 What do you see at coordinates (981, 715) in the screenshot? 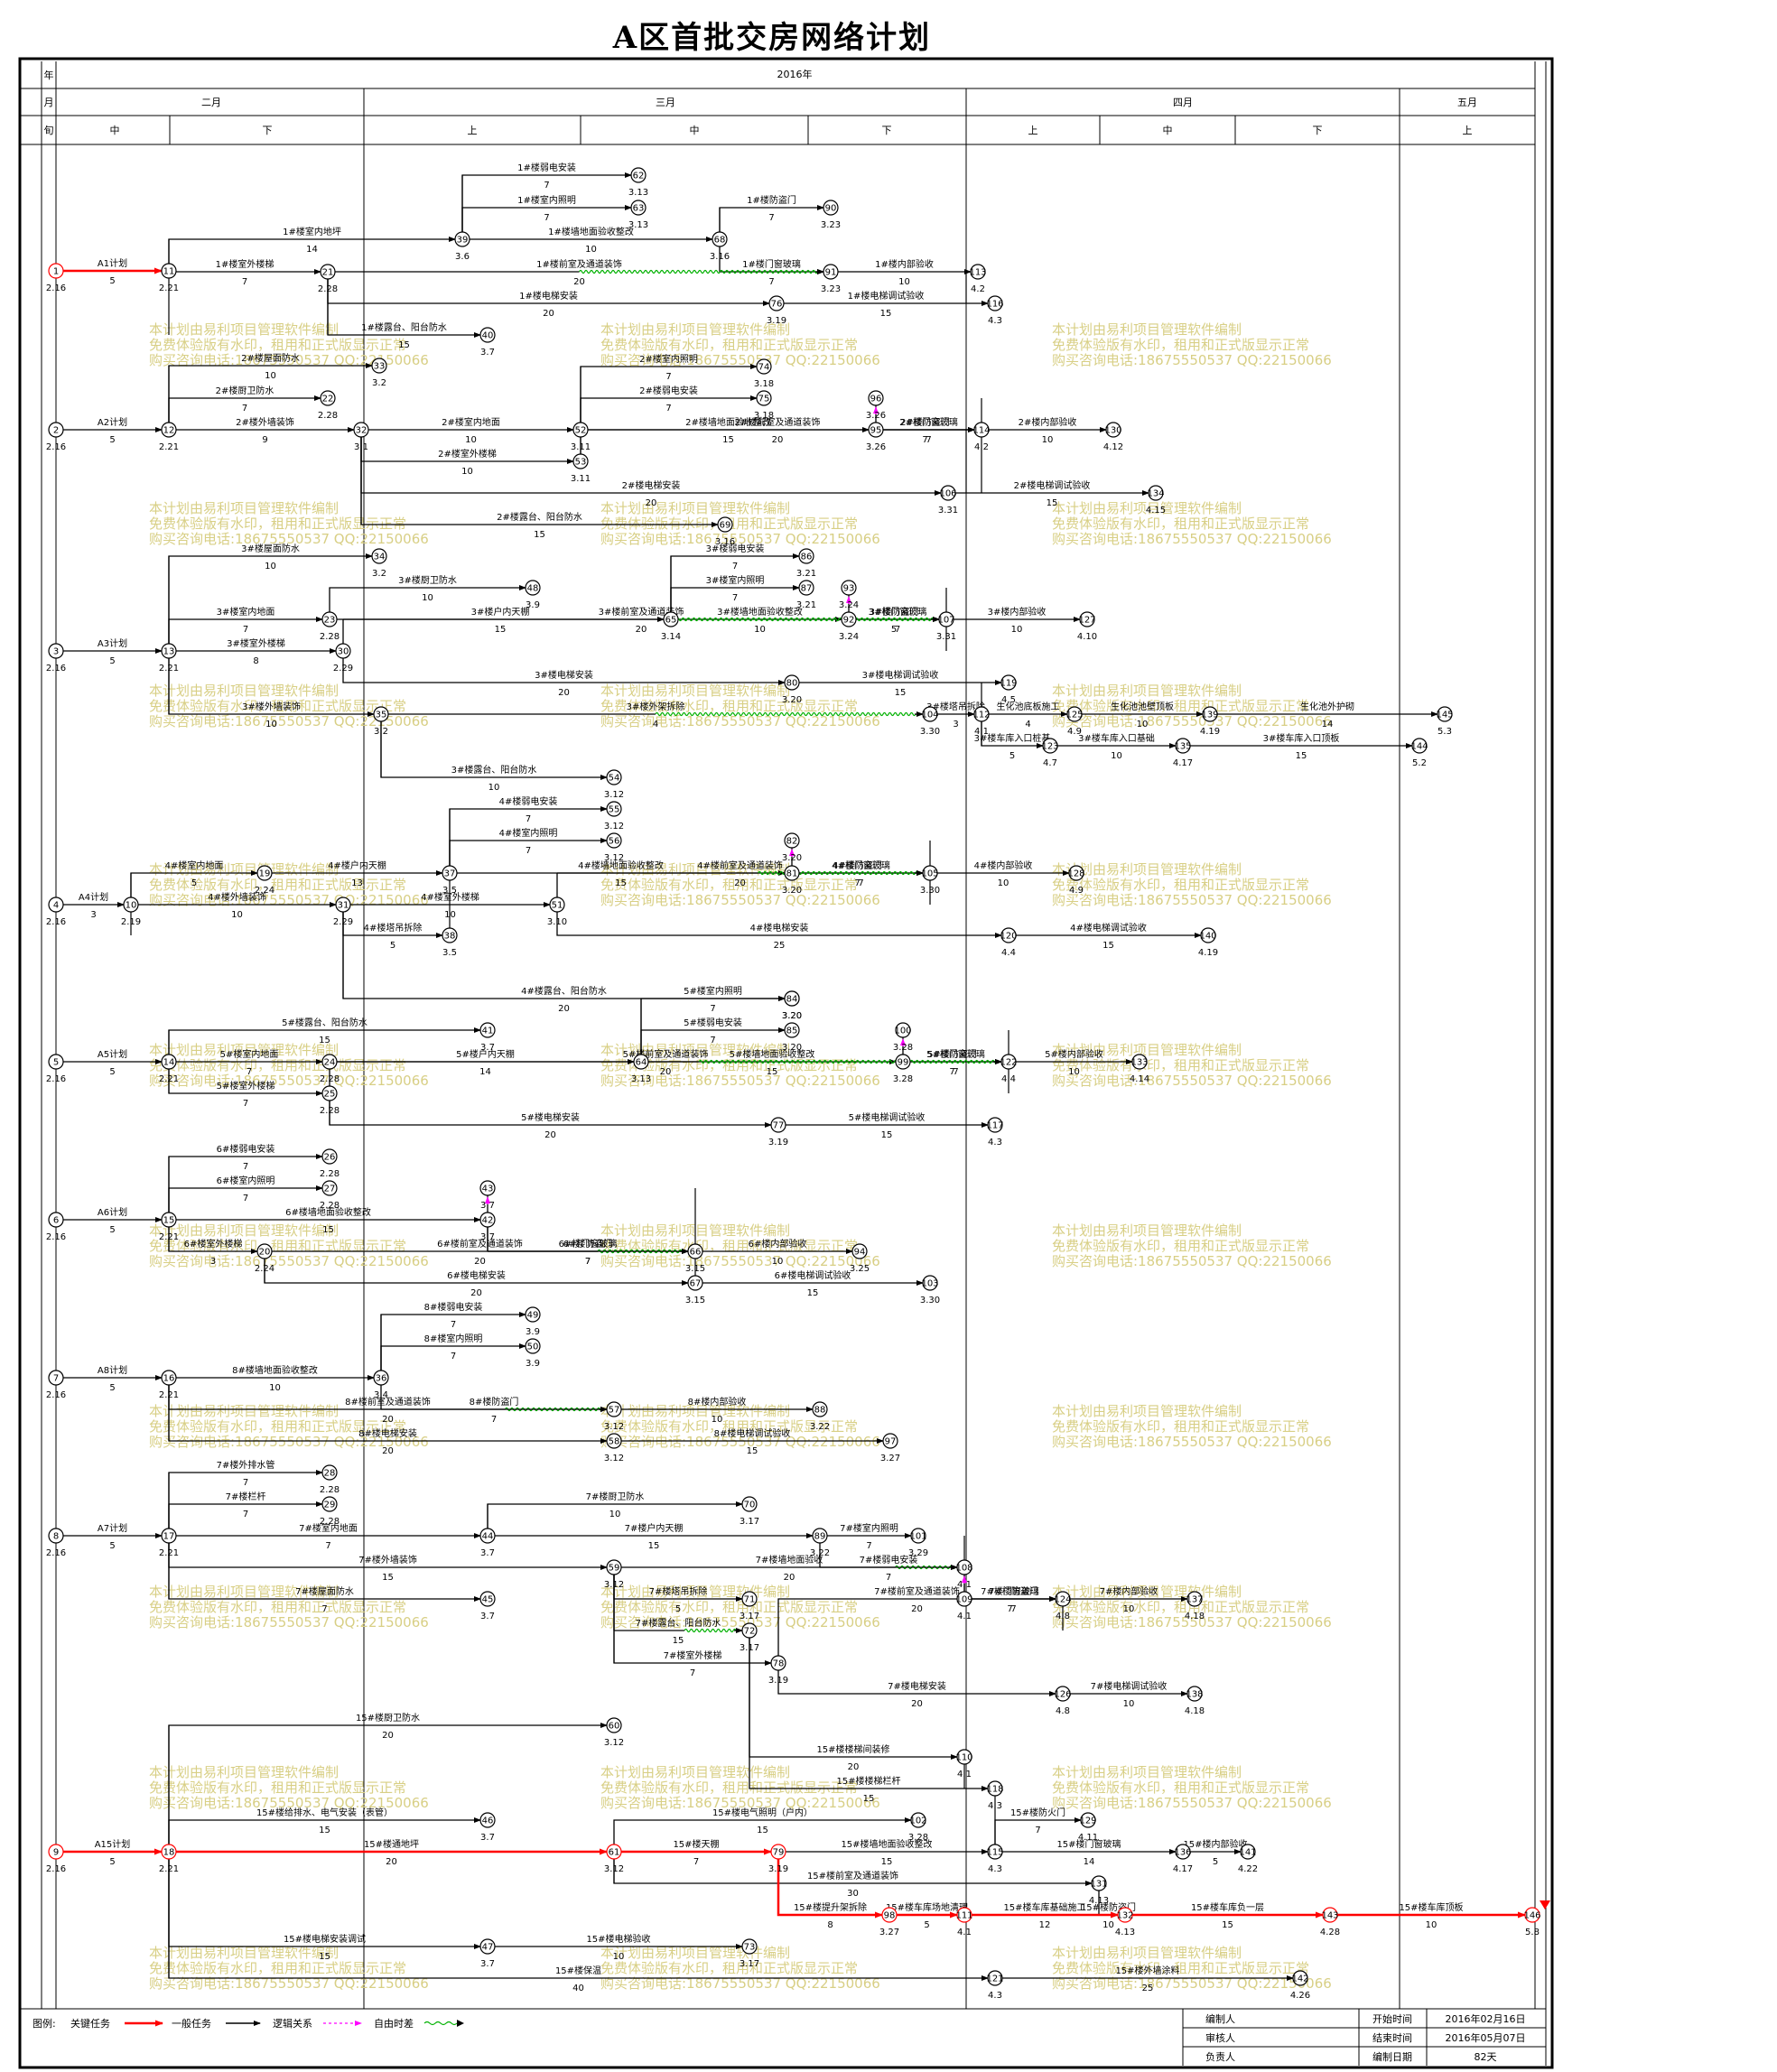
I see `node-id: 112` at bounding box center [981, 715].